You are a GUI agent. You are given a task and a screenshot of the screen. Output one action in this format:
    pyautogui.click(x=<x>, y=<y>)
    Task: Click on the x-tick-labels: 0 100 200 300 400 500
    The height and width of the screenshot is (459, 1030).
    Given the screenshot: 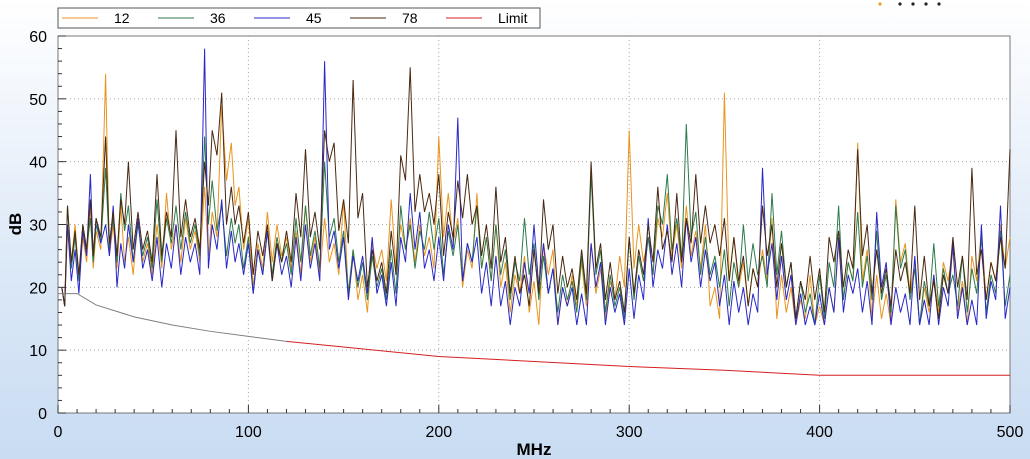 What is the action you would take?
    pyautogui.click(x=539, y=432)
    